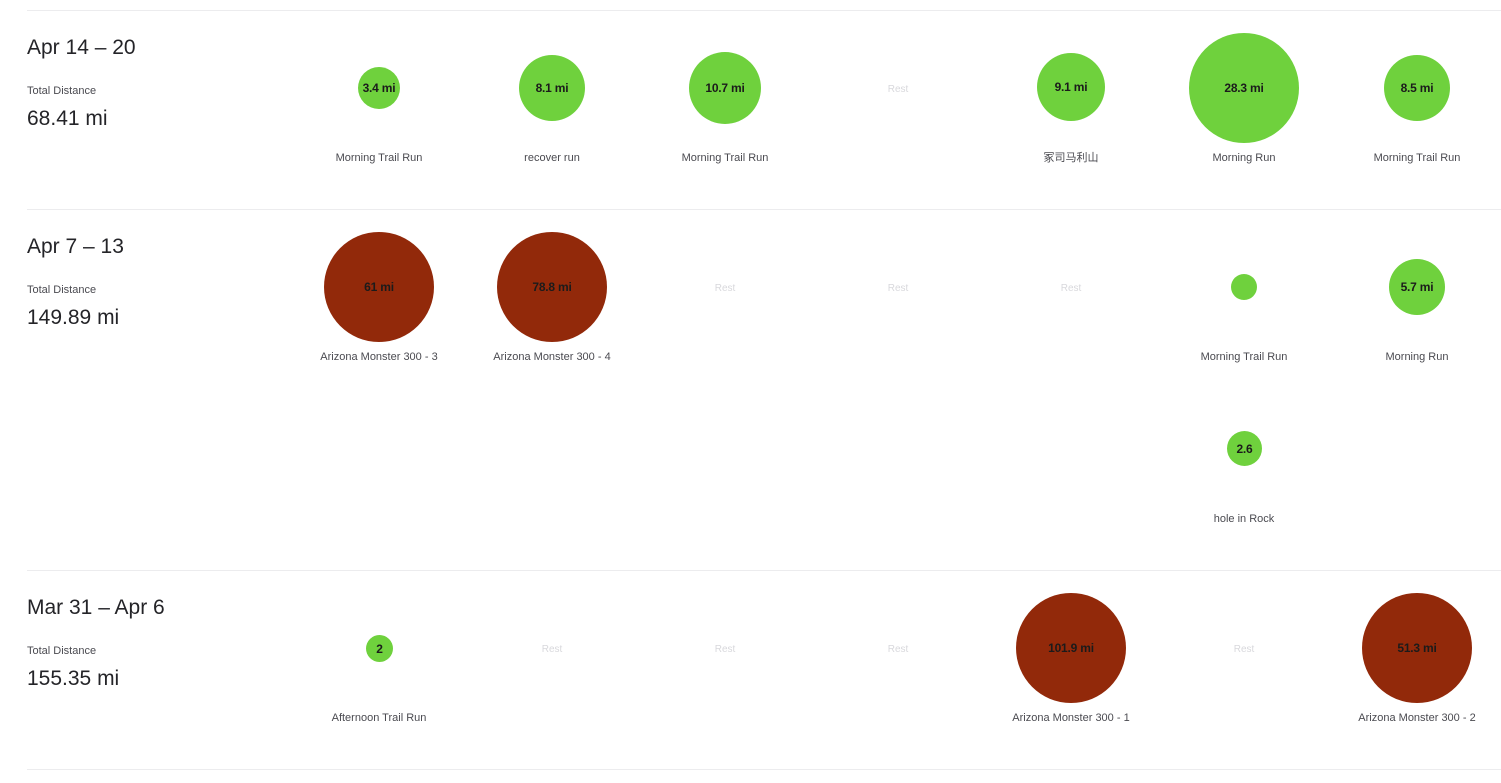  I want to click on week-title: Apr 7 – 13, so click(75, 246).